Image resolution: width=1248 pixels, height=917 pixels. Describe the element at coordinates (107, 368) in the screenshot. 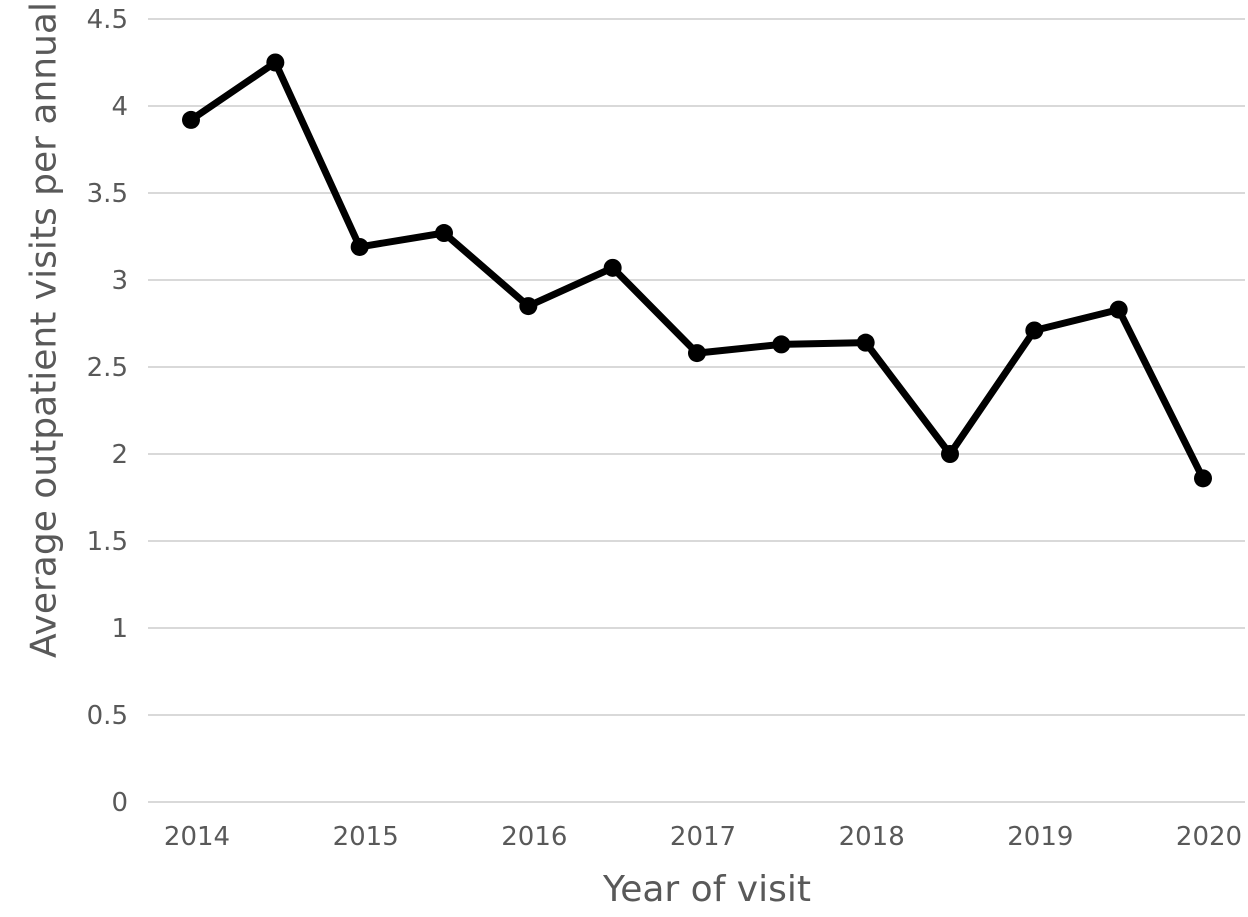

I see `y-tick-label: 2.5` at that location.